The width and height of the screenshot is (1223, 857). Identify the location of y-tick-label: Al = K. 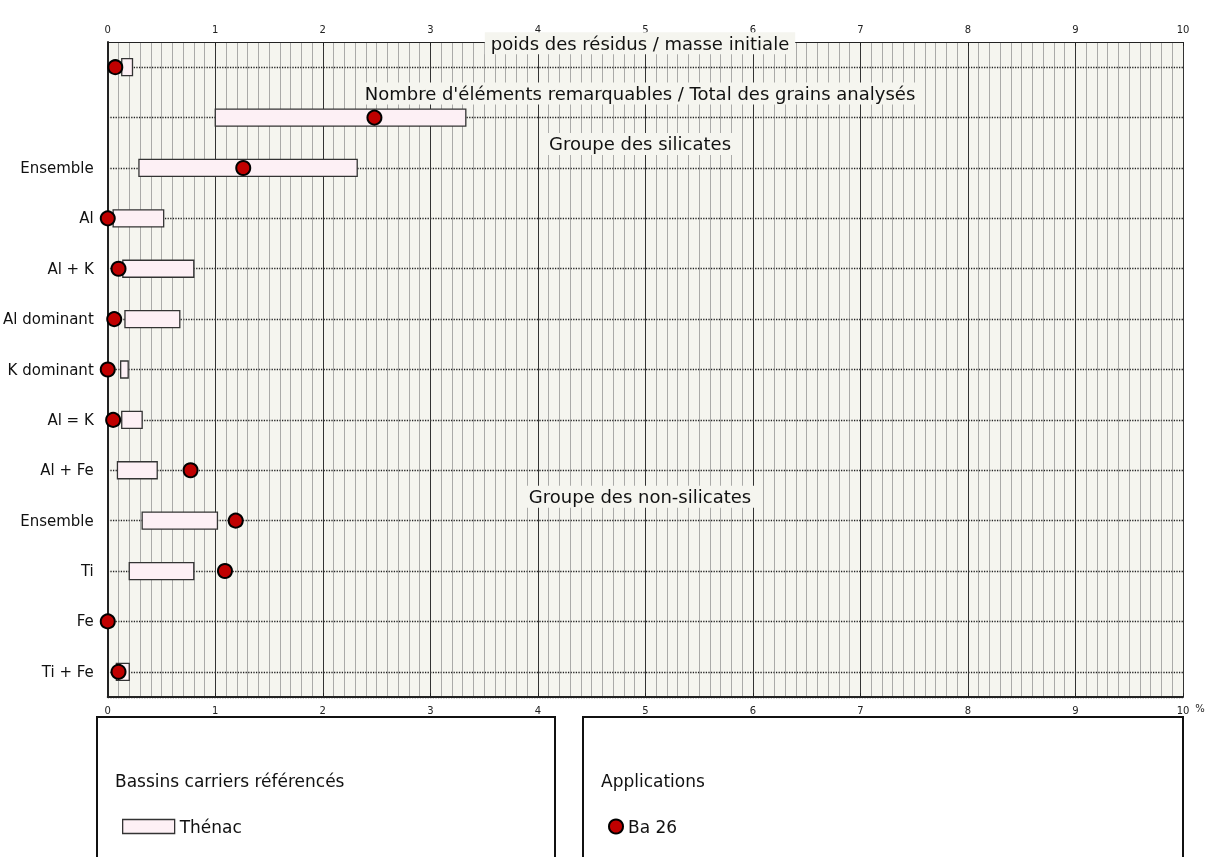
(71, 419).